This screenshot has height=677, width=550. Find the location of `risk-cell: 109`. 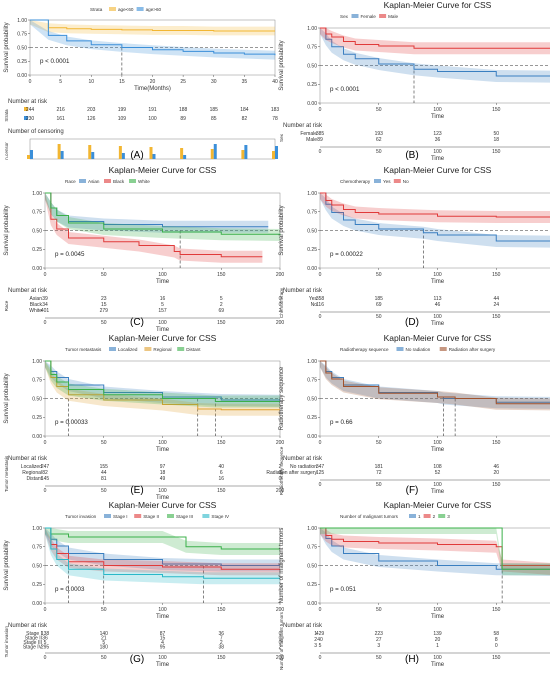

risk-cell: 109 is located at coordinates (122, 119).